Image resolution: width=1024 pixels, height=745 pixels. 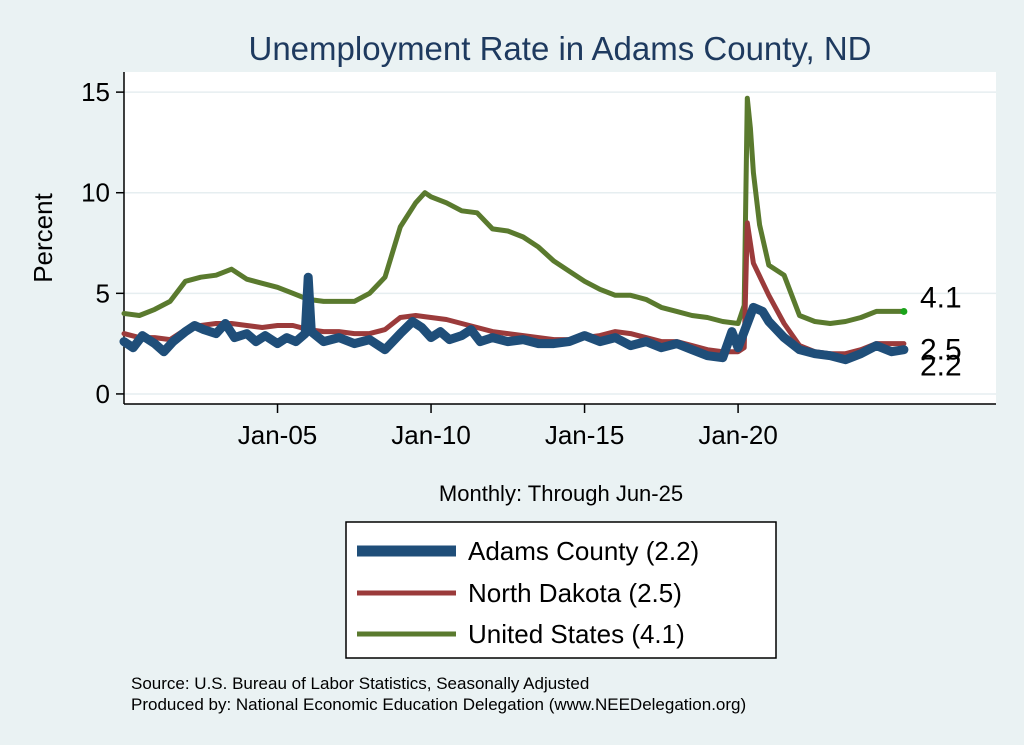 I want to click on legend-label-adams: Adams County (2.2), so click(x=583, y=551).